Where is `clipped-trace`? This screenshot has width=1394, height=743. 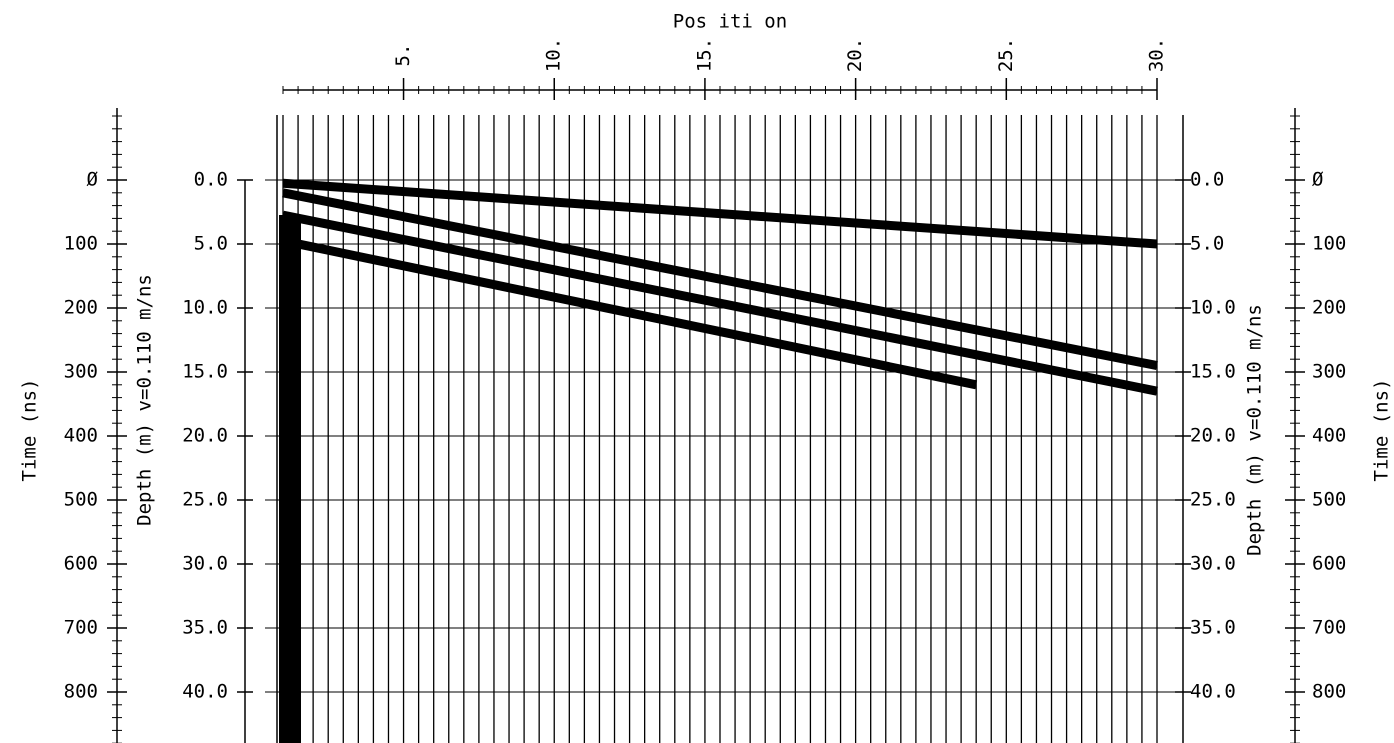 clipped-trace is located at coordinates (290, 479).